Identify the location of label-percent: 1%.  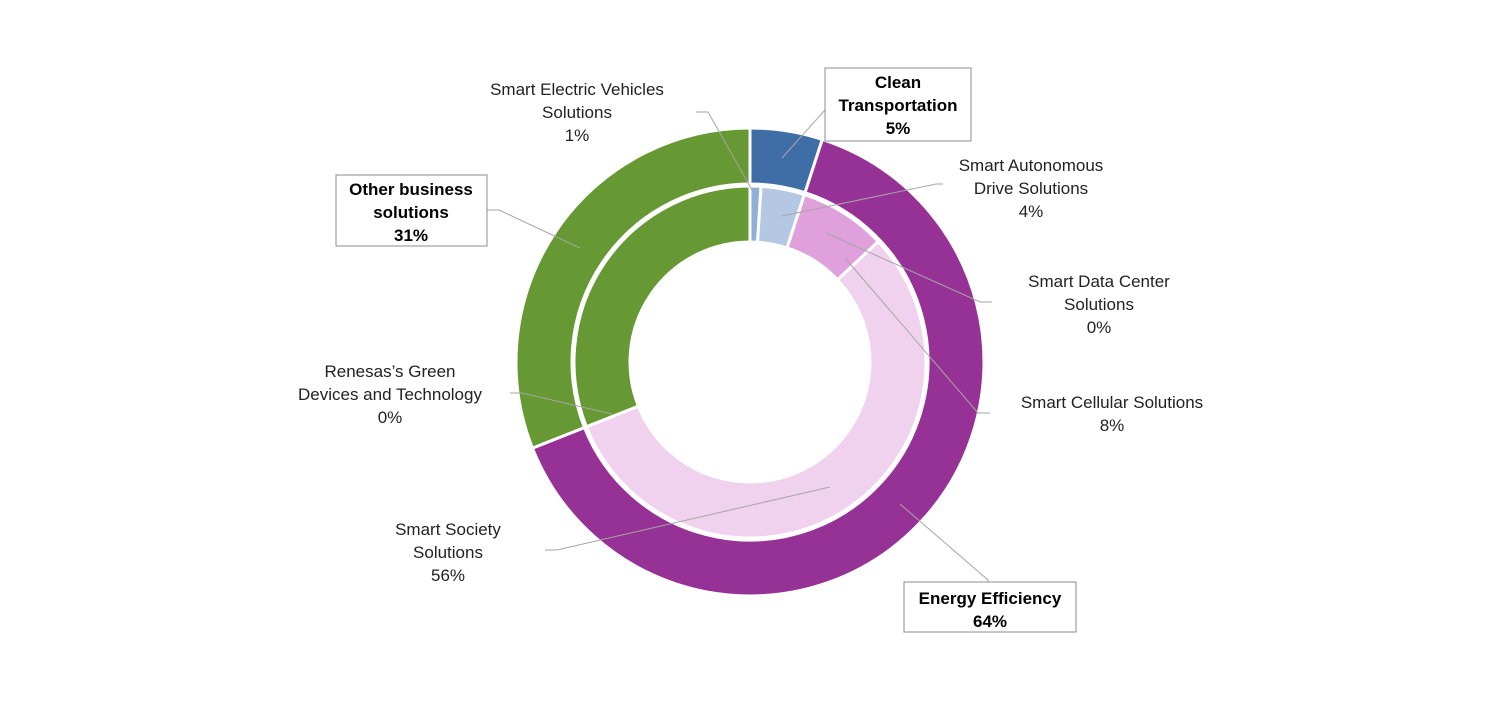
(577, 135).